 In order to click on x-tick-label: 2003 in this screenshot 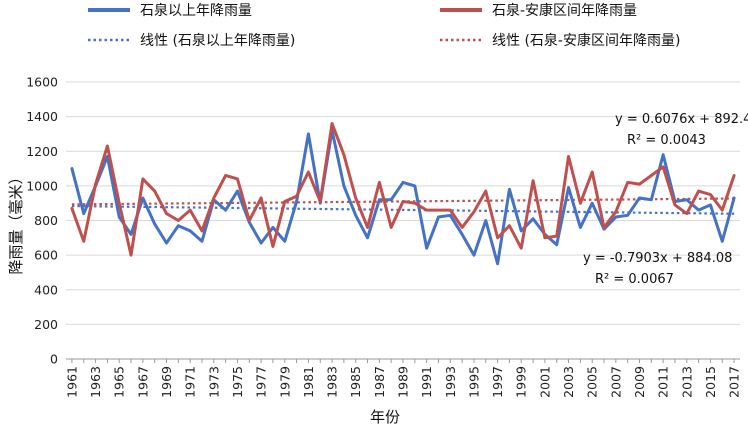, I will do `click(568, 382)`.